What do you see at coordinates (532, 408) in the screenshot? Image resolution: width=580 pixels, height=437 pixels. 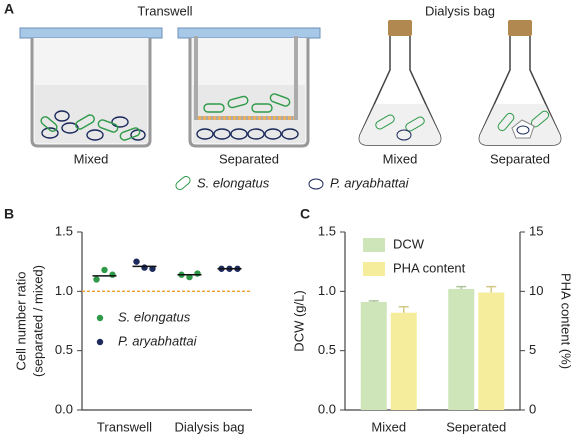 I see `tick-label: 0` at bounding box center [532, 408].